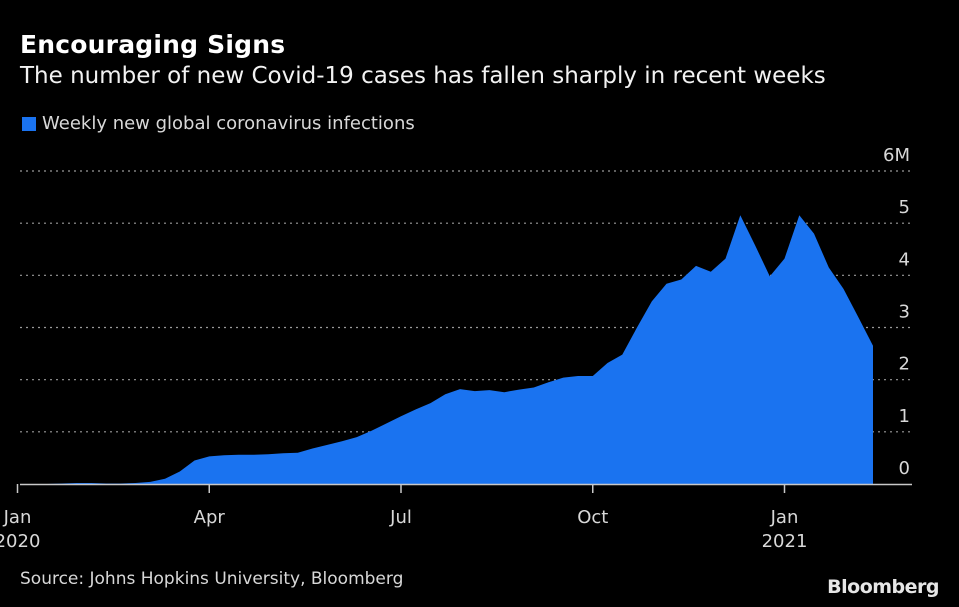 This screenshot has width=959, height=607. What do you see at coordinates (904, 364) in the screenshot?
I see `y-tick-label: 2` at bounding box center [904, 364].